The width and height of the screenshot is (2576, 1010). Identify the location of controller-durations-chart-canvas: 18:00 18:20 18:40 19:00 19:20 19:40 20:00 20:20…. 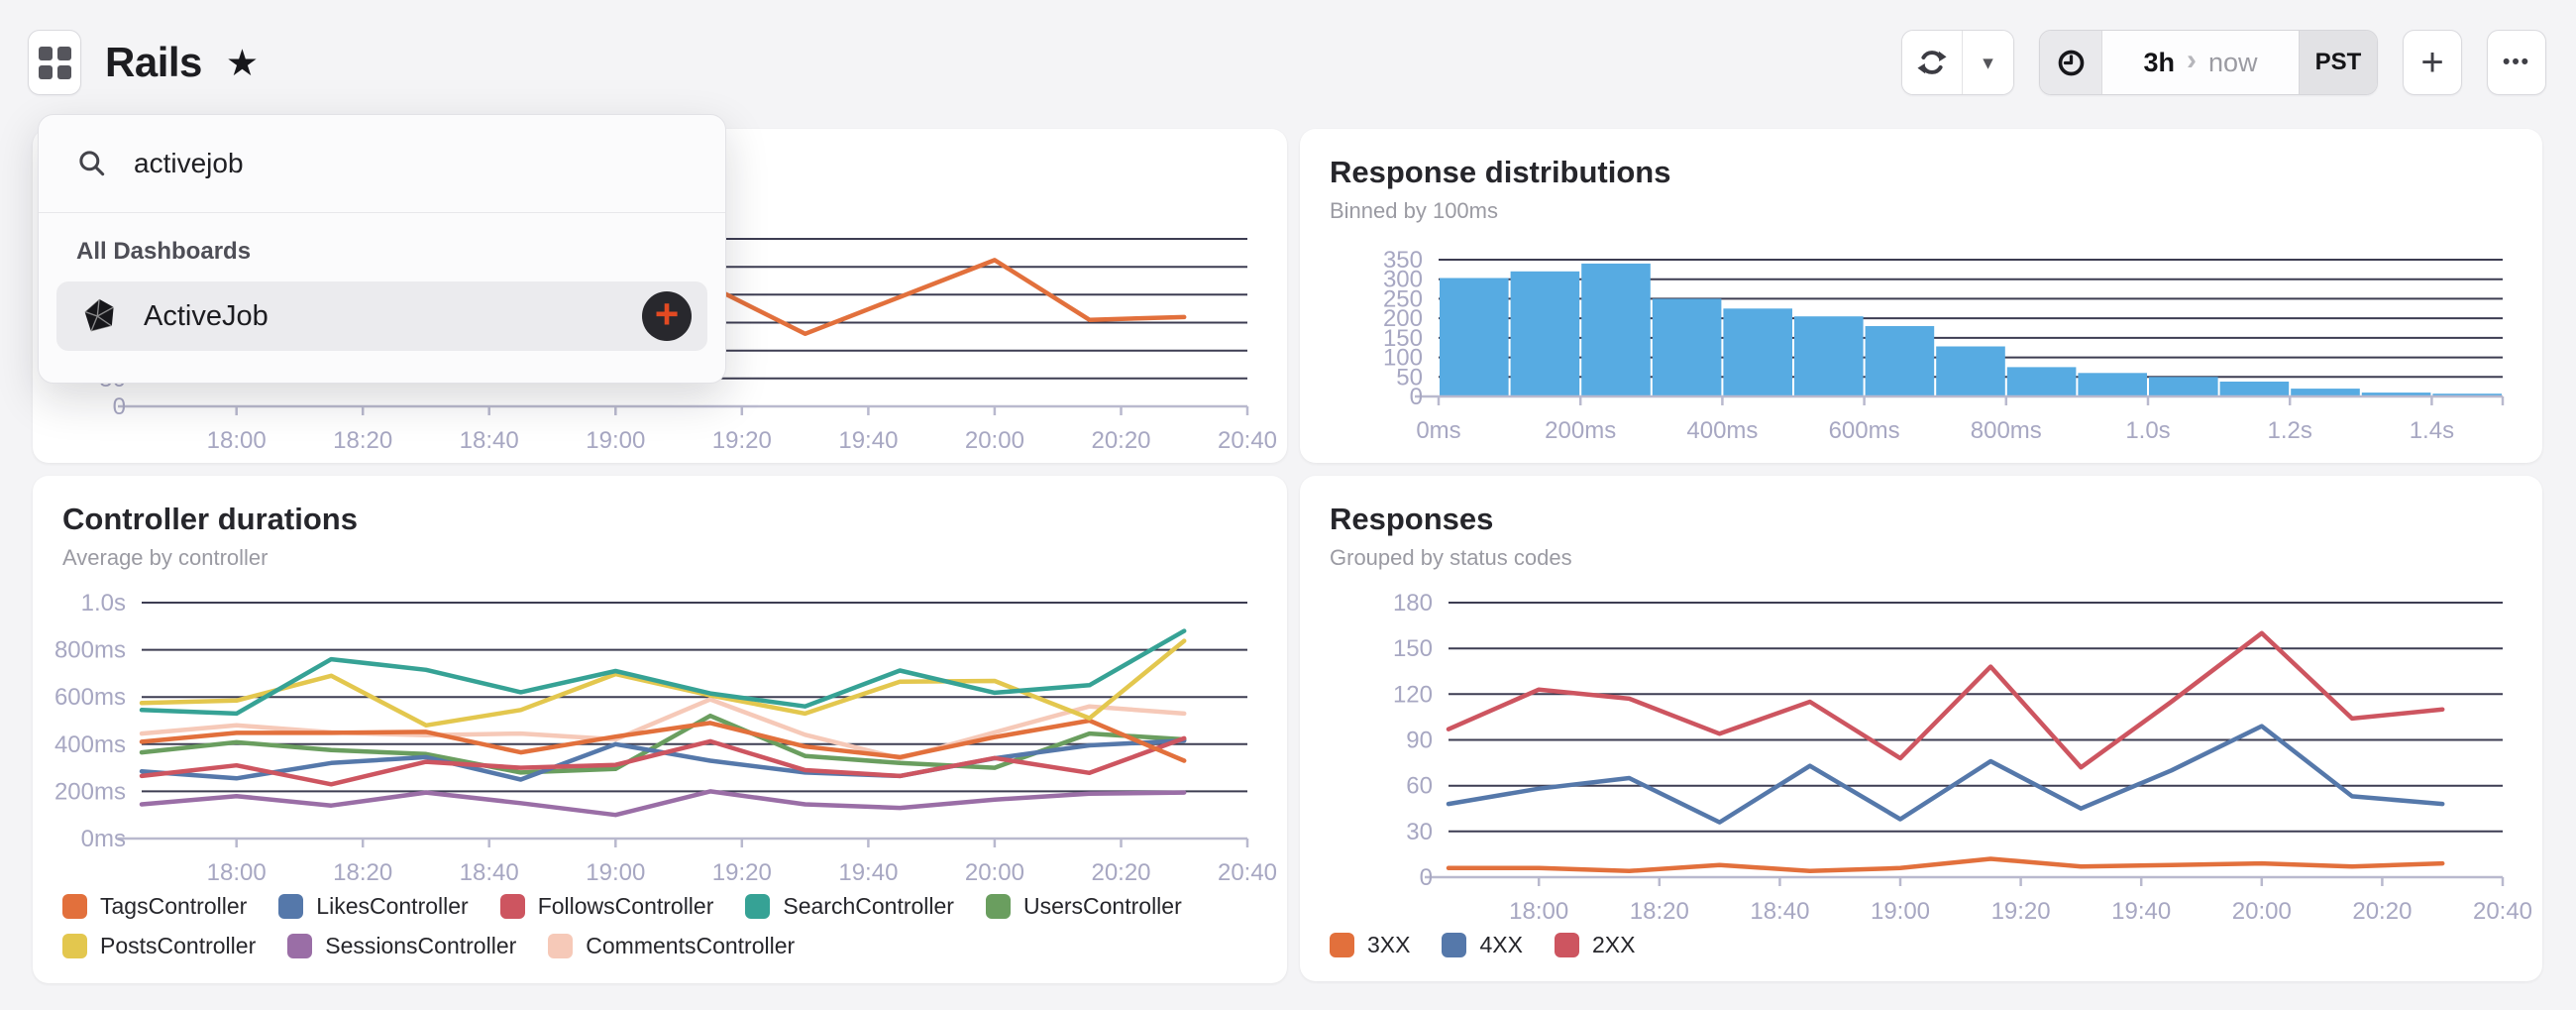
(666, 738).